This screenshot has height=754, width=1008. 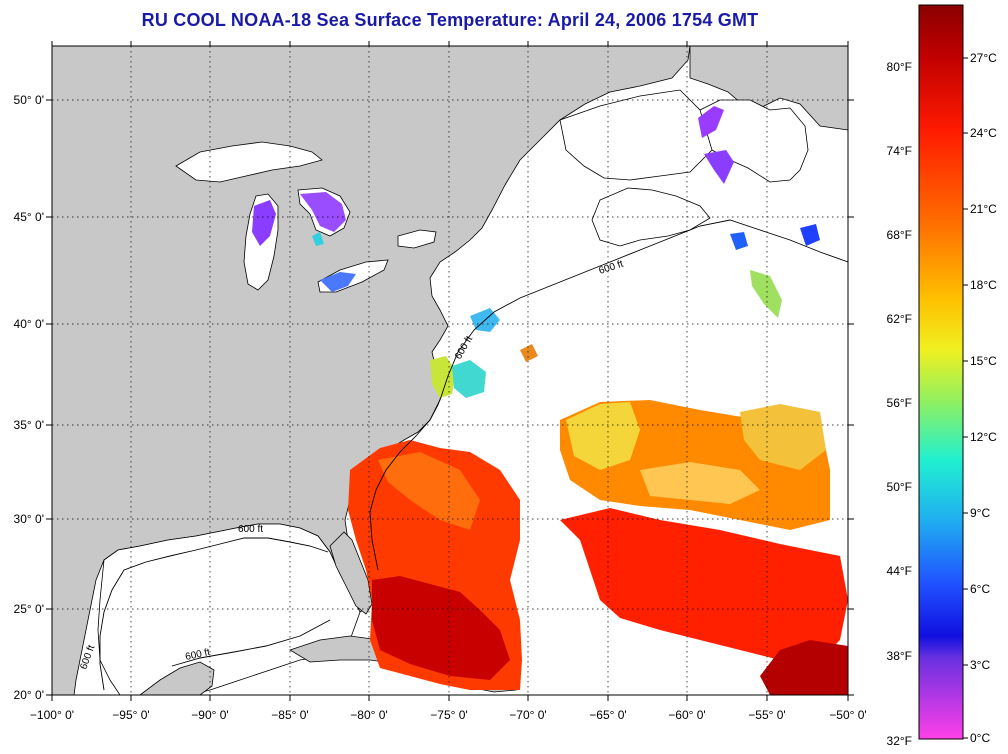 I want to click on colorbar-c-label: 12°C, so click(x=983, y=437).